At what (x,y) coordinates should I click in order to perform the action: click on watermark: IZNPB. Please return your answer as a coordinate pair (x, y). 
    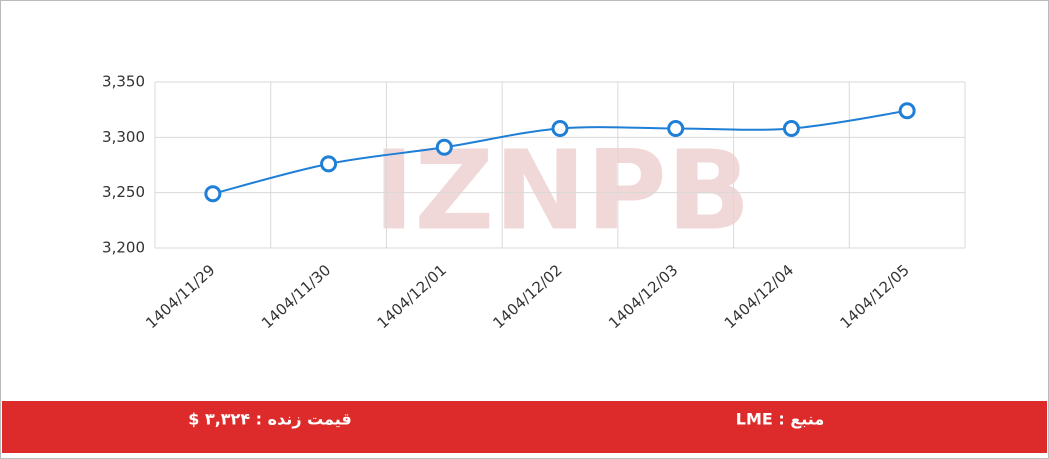
    Looking at the image, I should click on (561, 190).